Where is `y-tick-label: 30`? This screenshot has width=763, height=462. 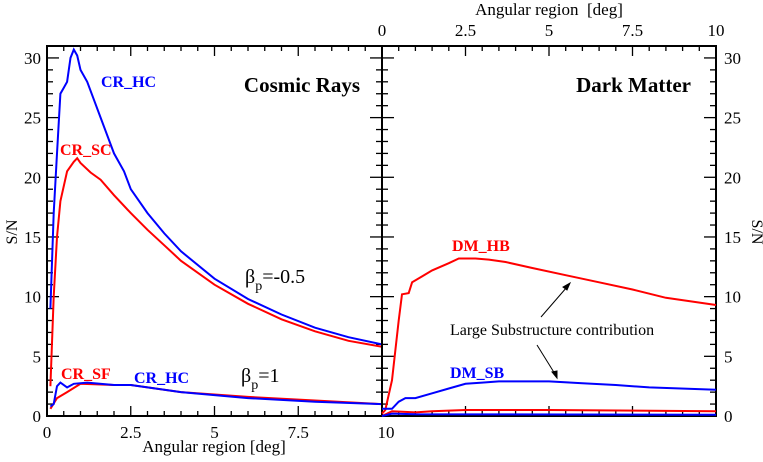 y-tick-label: 30 is located at coordinates (32, 58).